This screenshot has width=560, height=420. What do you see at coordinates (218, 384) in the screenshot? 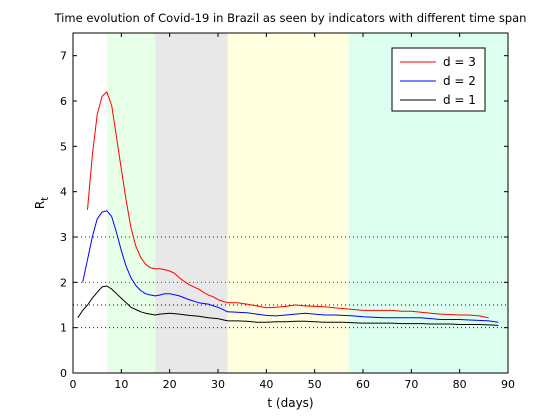
I see `x-tick-label: 30` at bounding box center [218, 384].